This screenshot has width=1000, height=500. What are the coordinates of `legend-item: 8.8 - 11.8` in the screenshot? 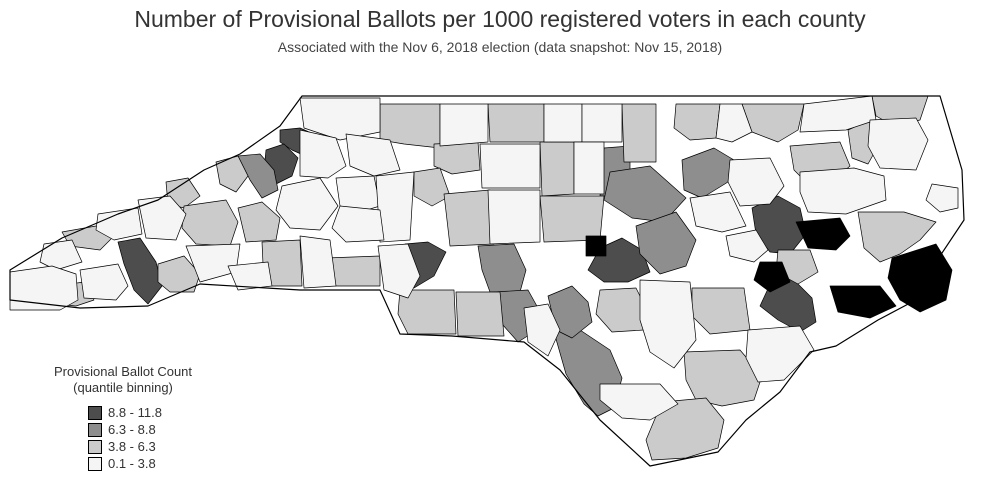 It's located at (140, 412).